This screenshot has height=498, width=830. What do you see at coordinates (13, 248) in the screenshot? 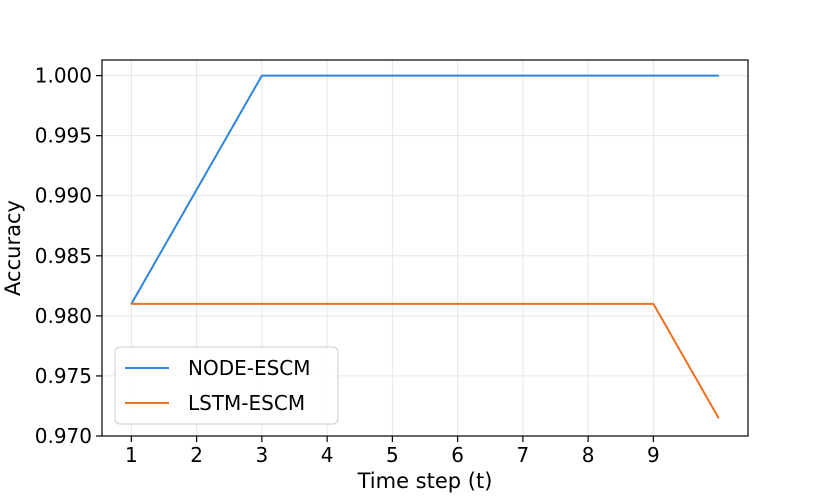
I see `y-axis-label: Accuracy` at bounding box center [13, 248].